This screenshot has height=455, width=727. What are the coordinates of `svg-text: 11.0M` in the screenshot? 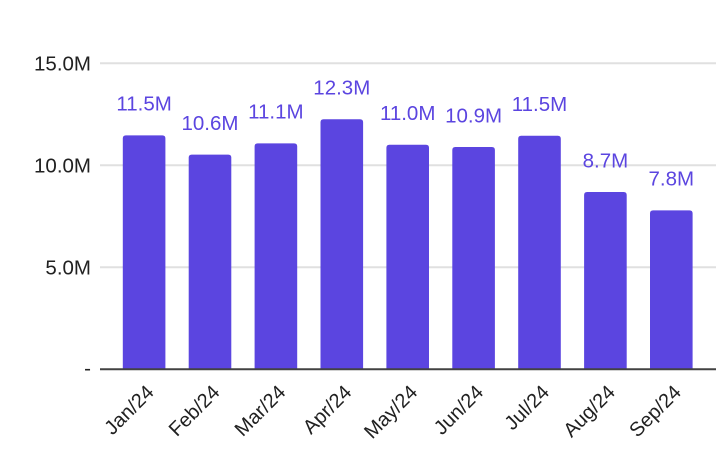 It's located at (407, 113).